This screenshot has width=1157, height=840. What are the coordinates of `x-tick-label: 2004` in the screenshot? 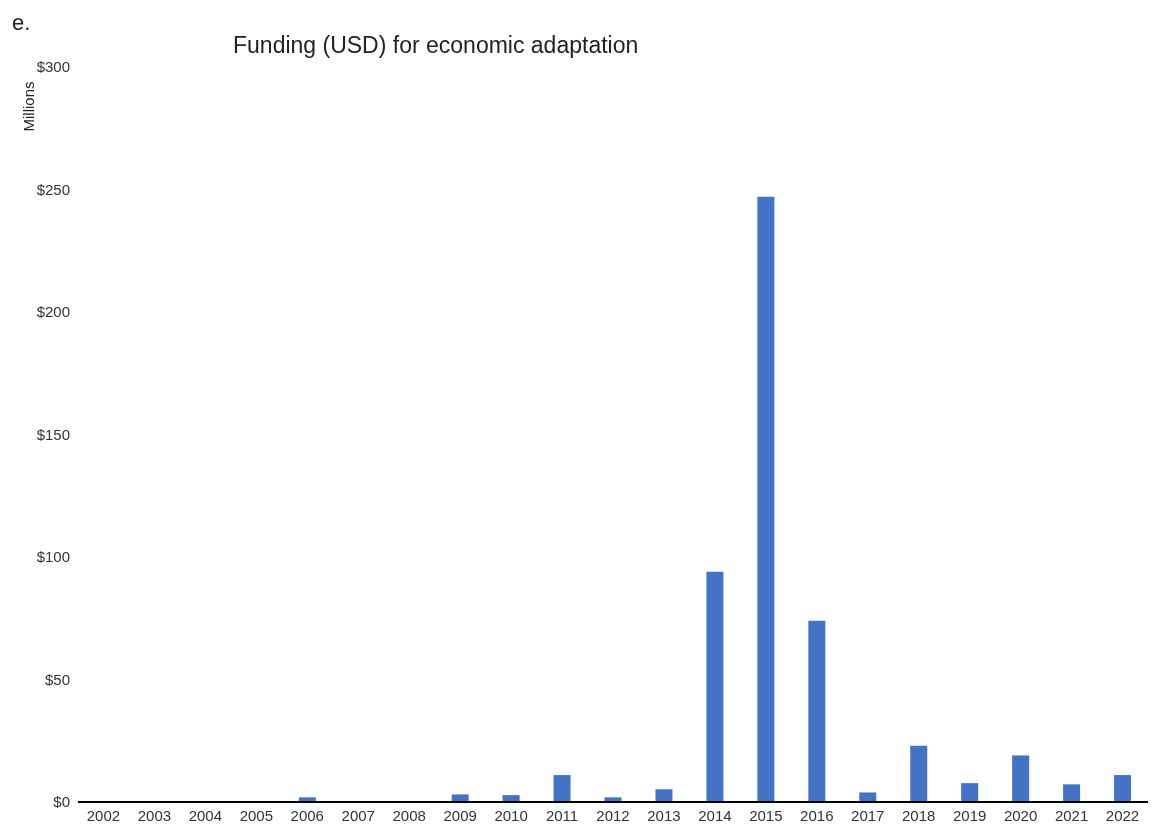 It's located at (205, 815).